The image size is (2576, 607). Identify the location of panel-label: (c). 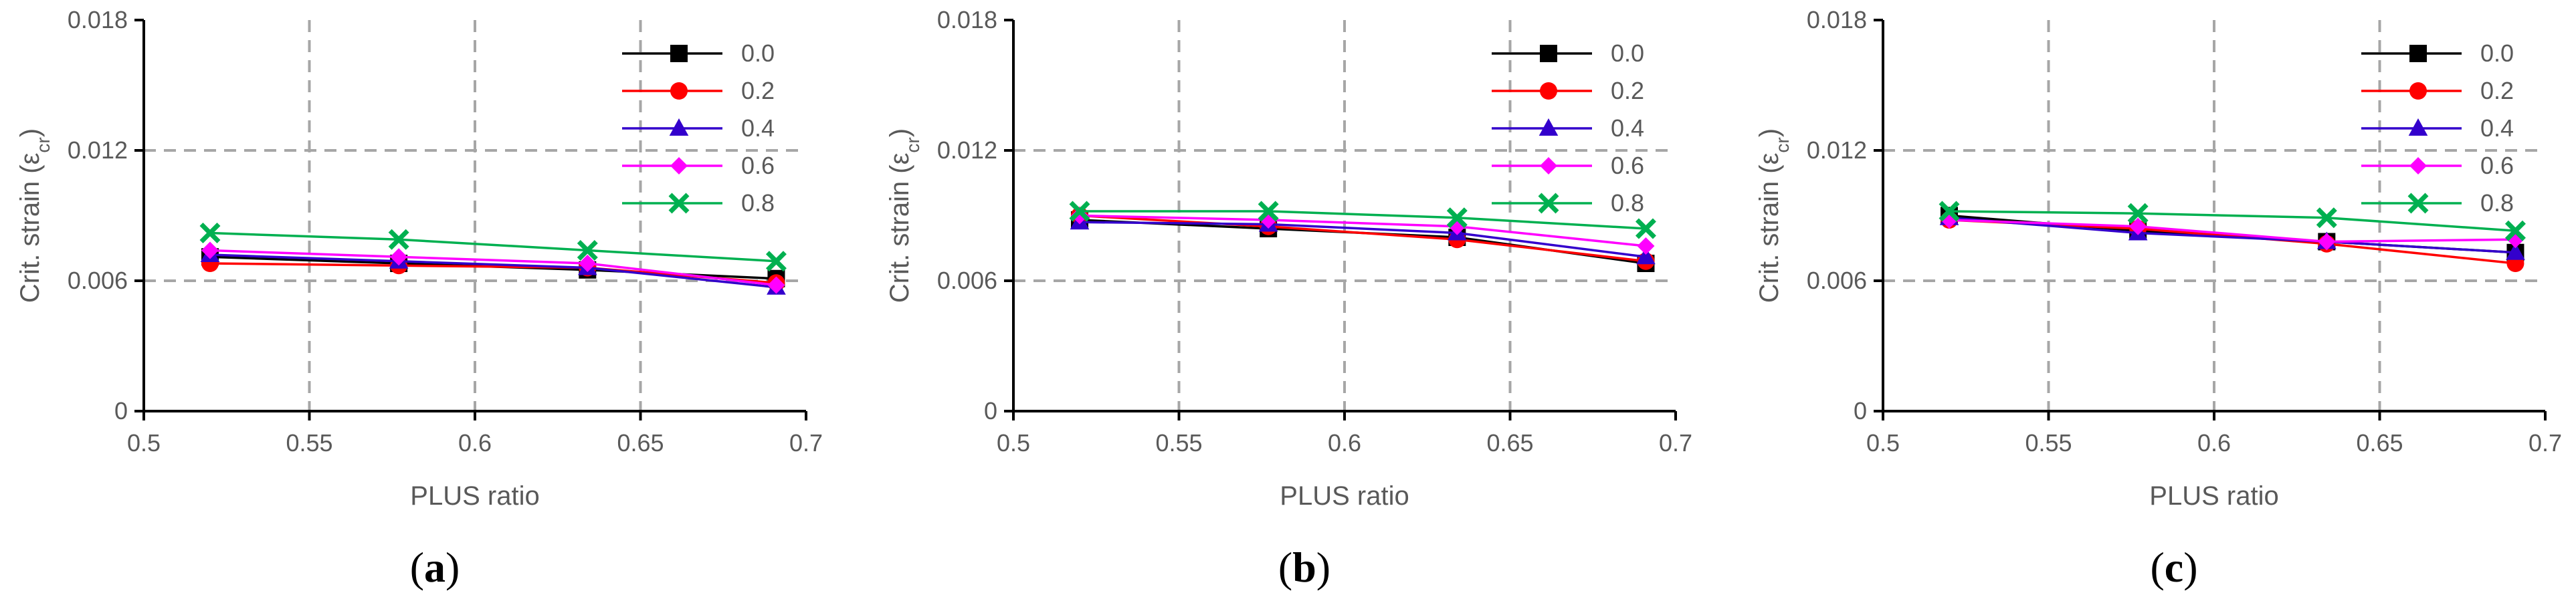
(2173, 567).